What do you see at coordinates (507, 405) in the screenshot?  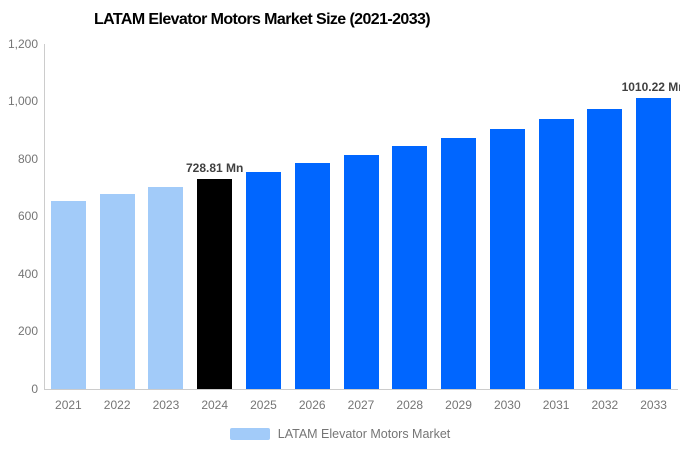 I see `x-axis-label-2030: 2030` at bounding box center [507, 405].